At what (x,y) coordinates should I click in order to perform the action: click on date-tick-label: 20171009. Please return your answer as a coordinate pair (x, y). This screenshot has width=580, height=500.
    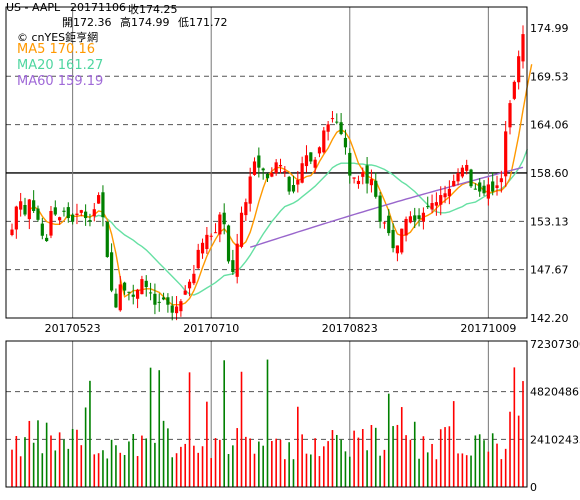
    Looking at the image, I should click on (488, 328).